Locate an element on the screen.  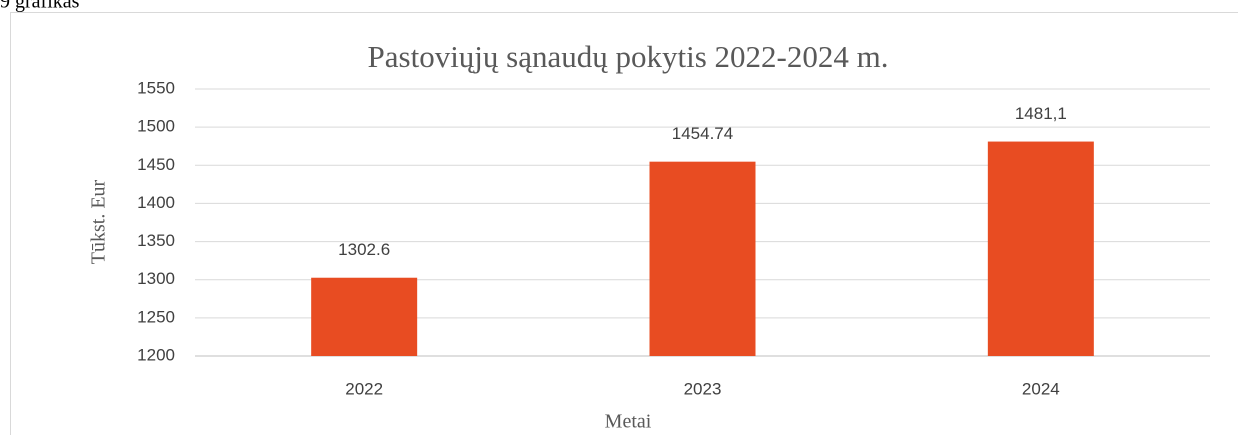
data-label: 1481,1 is located at coordinates (1041, 113).